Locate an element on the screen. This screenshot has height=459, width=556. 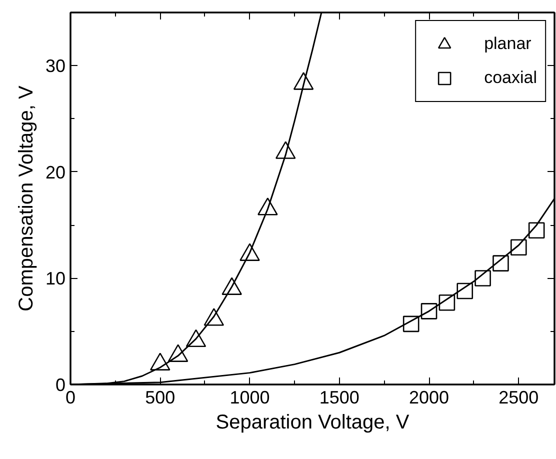
x-tick-label: 500 is located at coordinates (160, 398).